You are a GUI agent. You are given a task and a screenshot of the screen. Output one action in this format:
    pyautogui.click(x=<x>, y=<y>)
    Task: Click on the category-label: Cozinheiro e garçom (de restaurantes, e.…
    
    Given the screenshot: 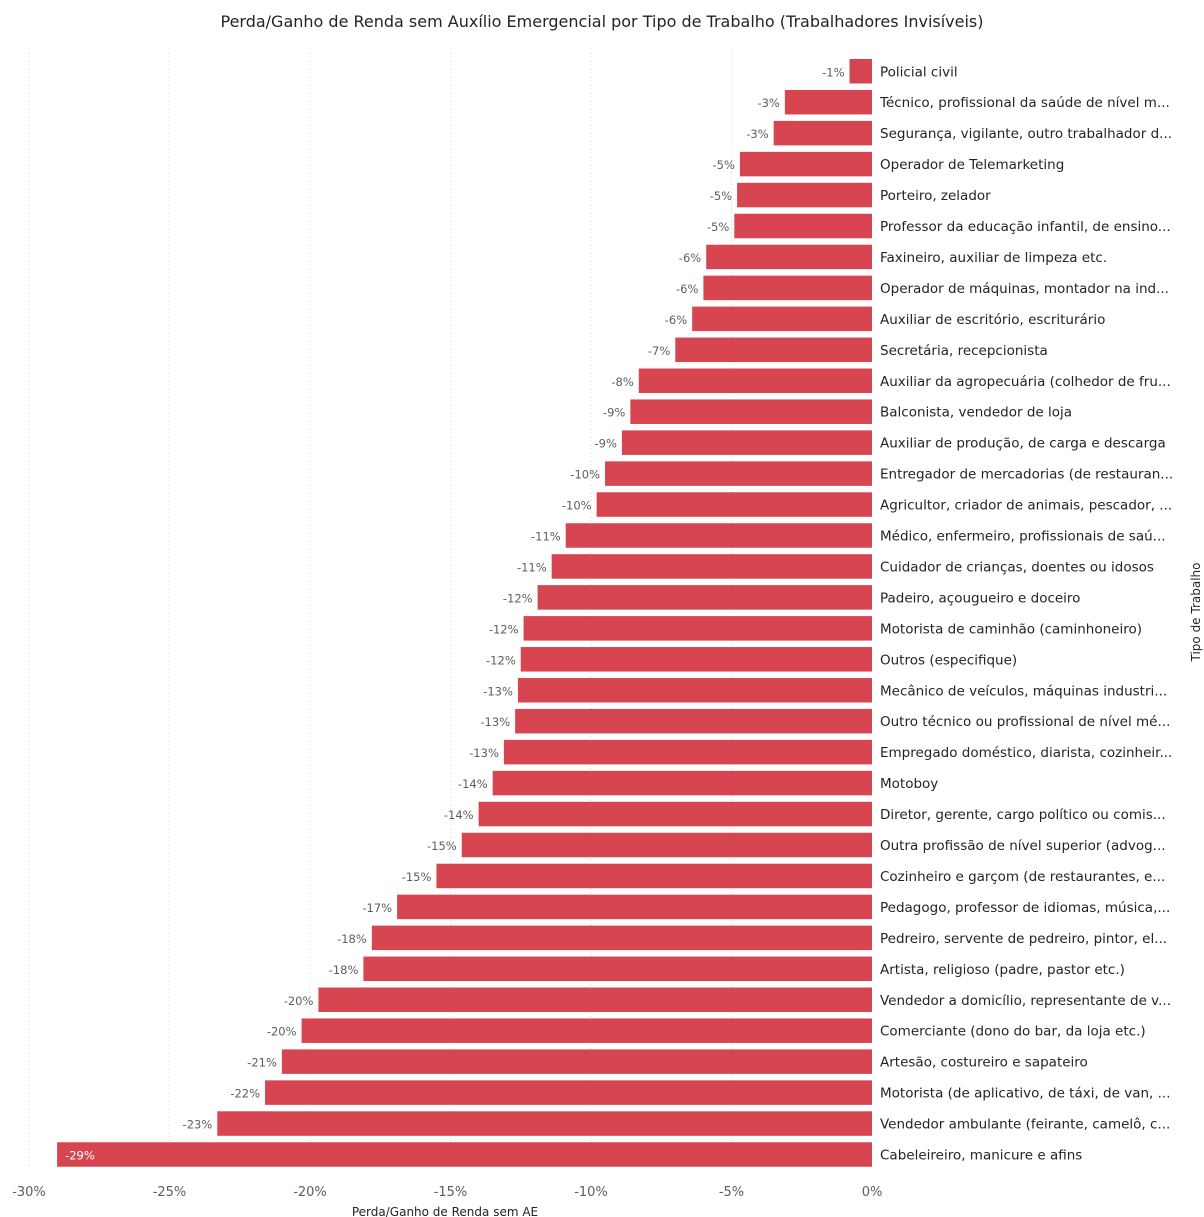 What is the action you would take?
    pyautogui.click(x=1022, y=877)
    